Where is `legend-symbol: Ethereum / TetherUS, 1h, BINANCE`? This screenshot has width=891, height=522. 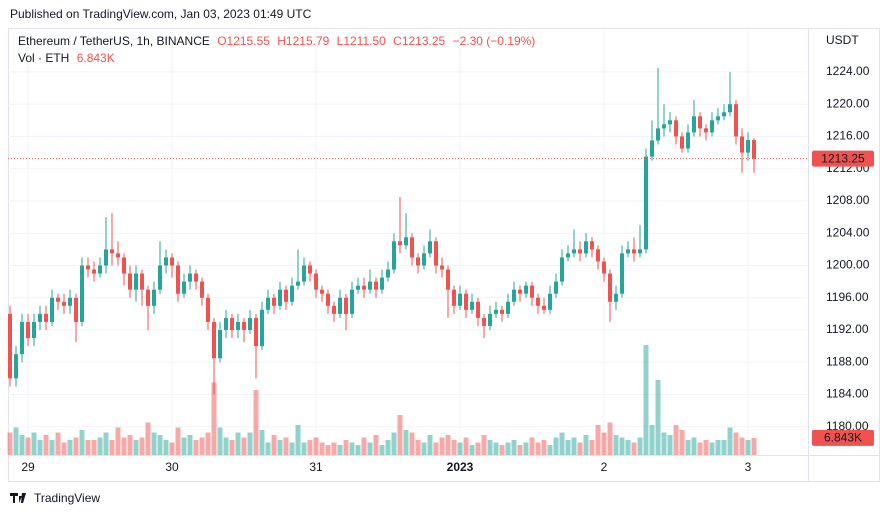 legend-symbol: Ethereum / TetherUS, 1h, BINANCE is located at coordinates (114, 41).